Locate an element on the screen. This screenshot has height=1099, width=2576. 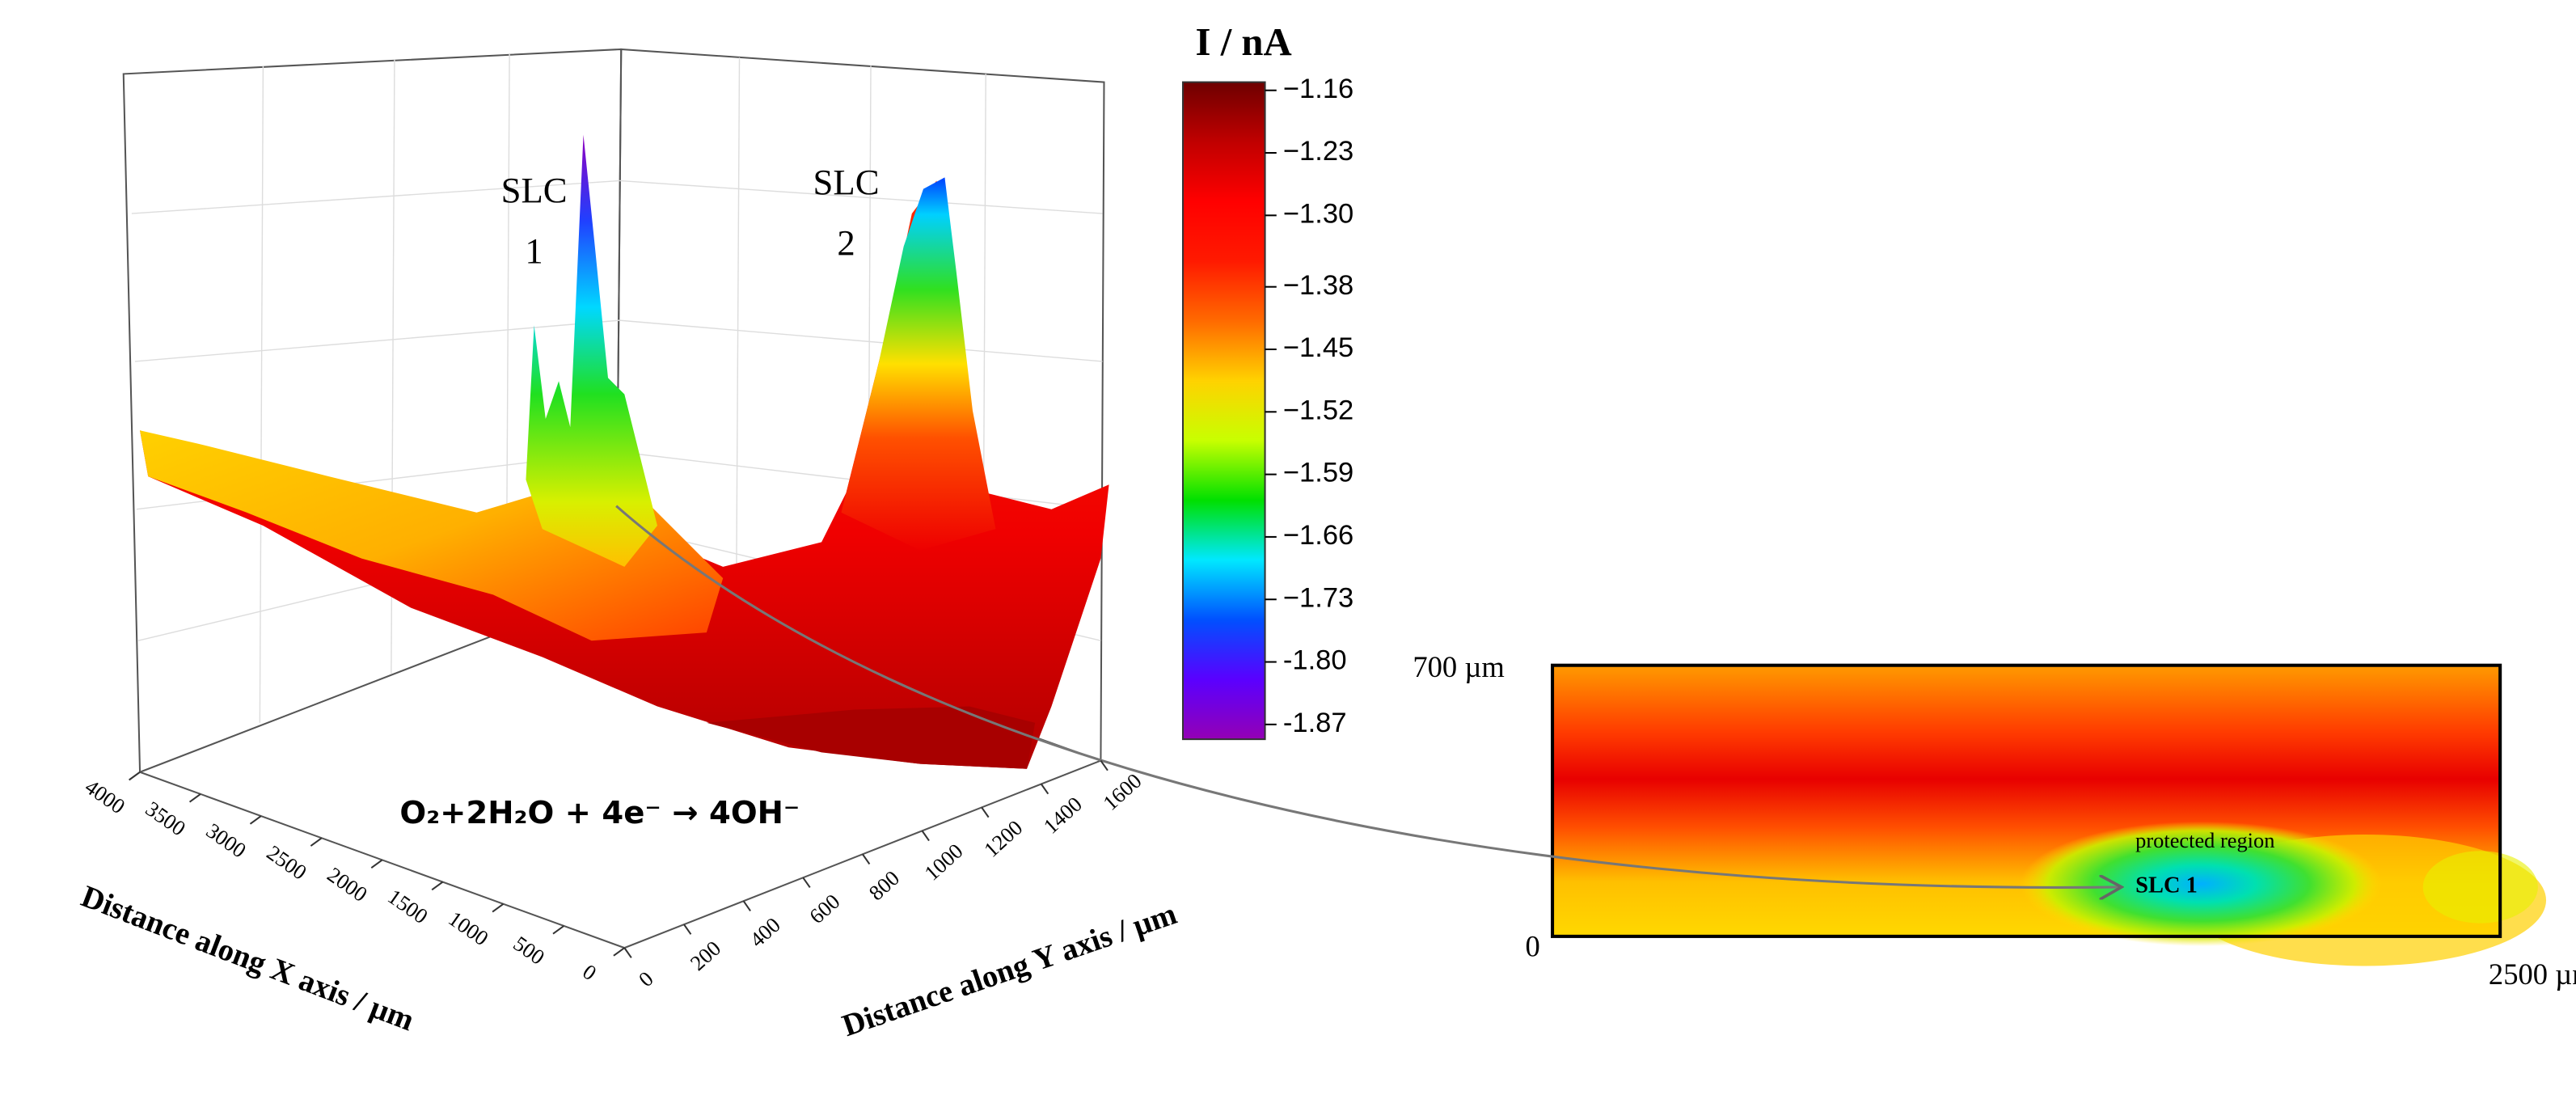
colorbar-tick-label: −1.52 is located at coordinates (1318, 410).